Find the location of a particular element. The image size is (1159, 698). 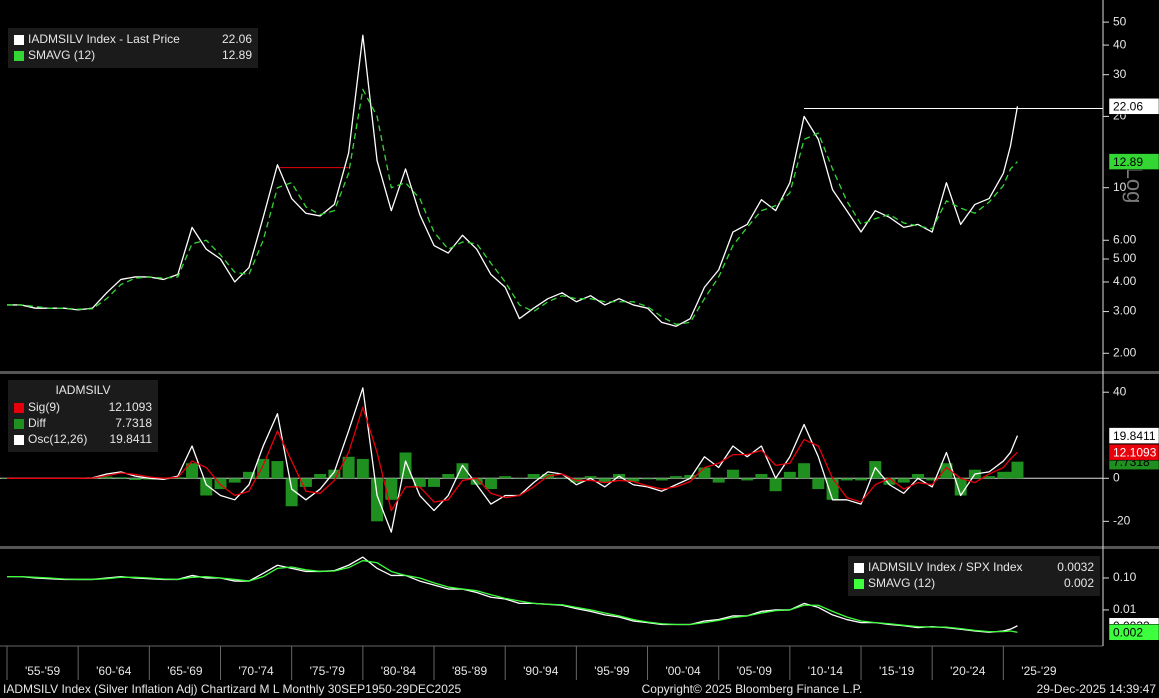

last-value-label: 12.89 is located at coordinates (1128, 162).